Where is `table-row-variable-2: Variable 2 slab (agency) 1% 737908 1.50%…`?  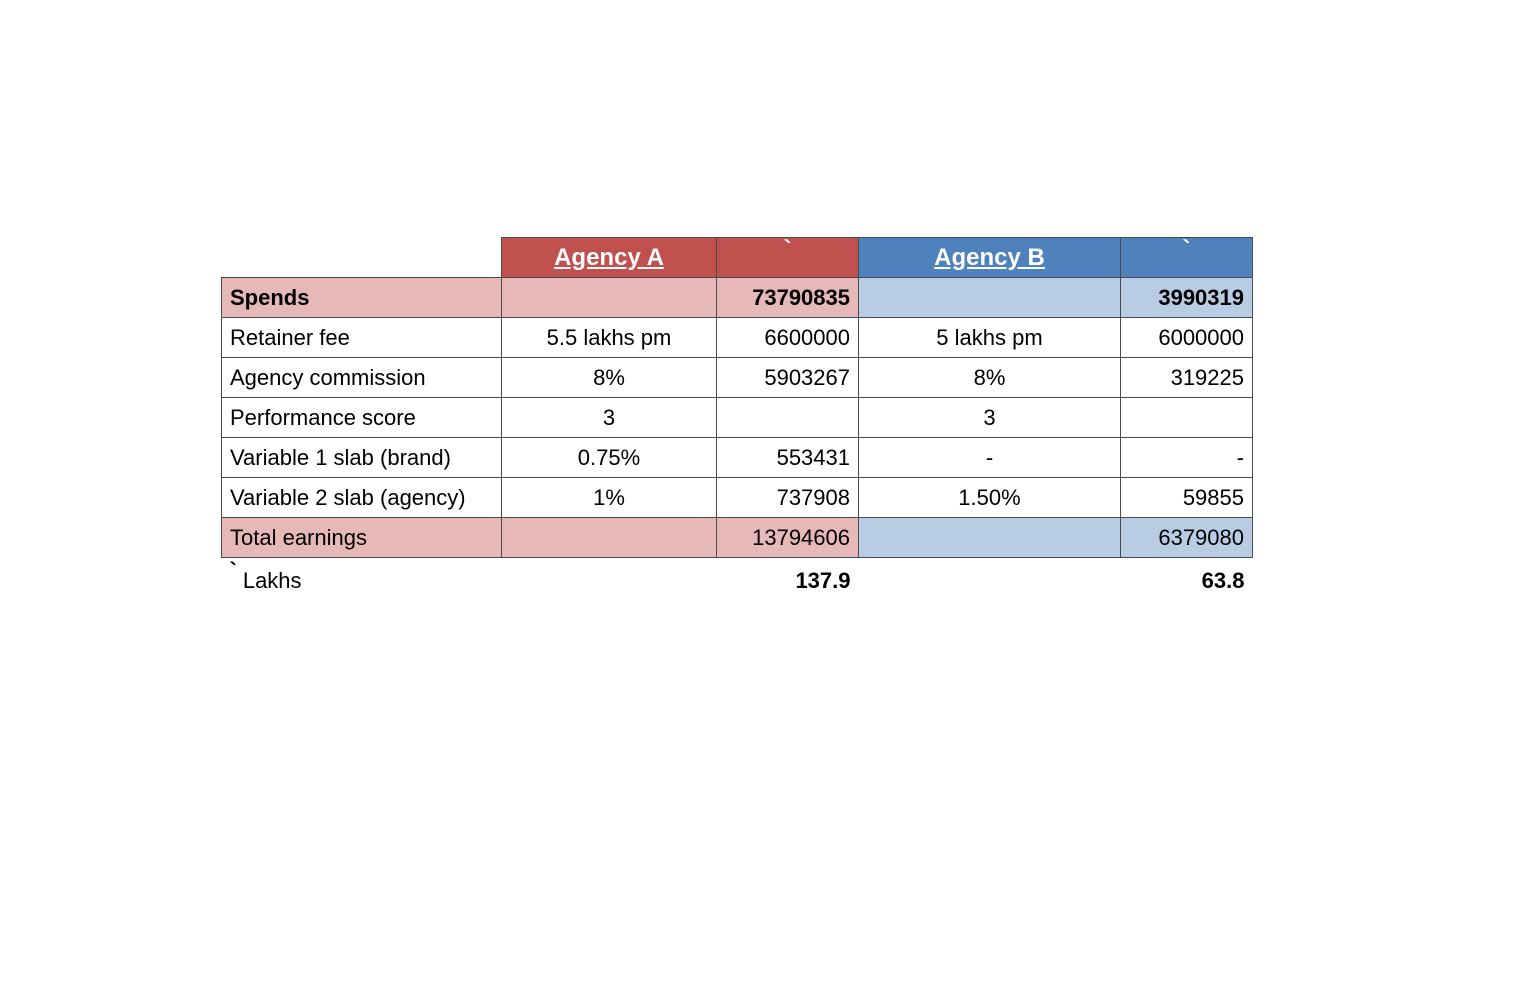
table-row-variable-2: Variable 2 slab (agency) 1% 737908 1.50%… is located at coordinates (737, 497).